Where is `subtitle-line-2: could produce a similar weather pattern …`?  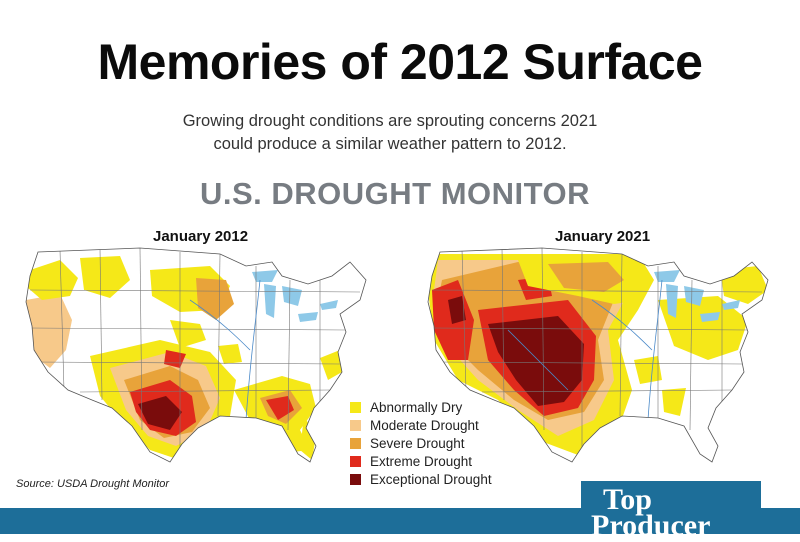 subtitle-line-2: could produce a similar weather pattern … is located at coordinates (390, 144).